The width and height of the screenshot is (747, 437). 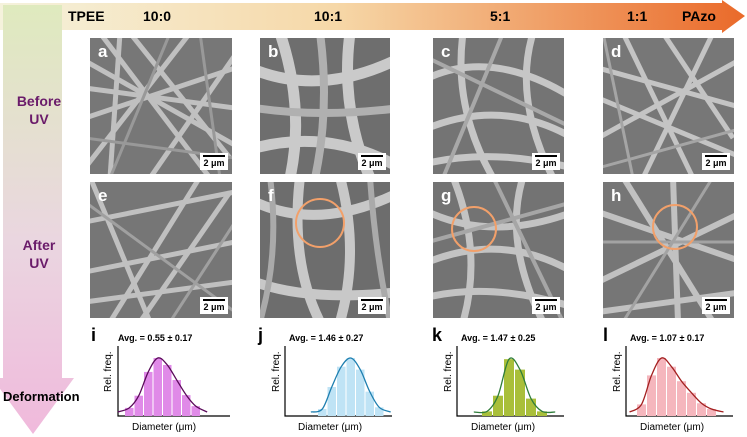 I want to click on row-label-before-line1: Before, so click(x=39, y=101).